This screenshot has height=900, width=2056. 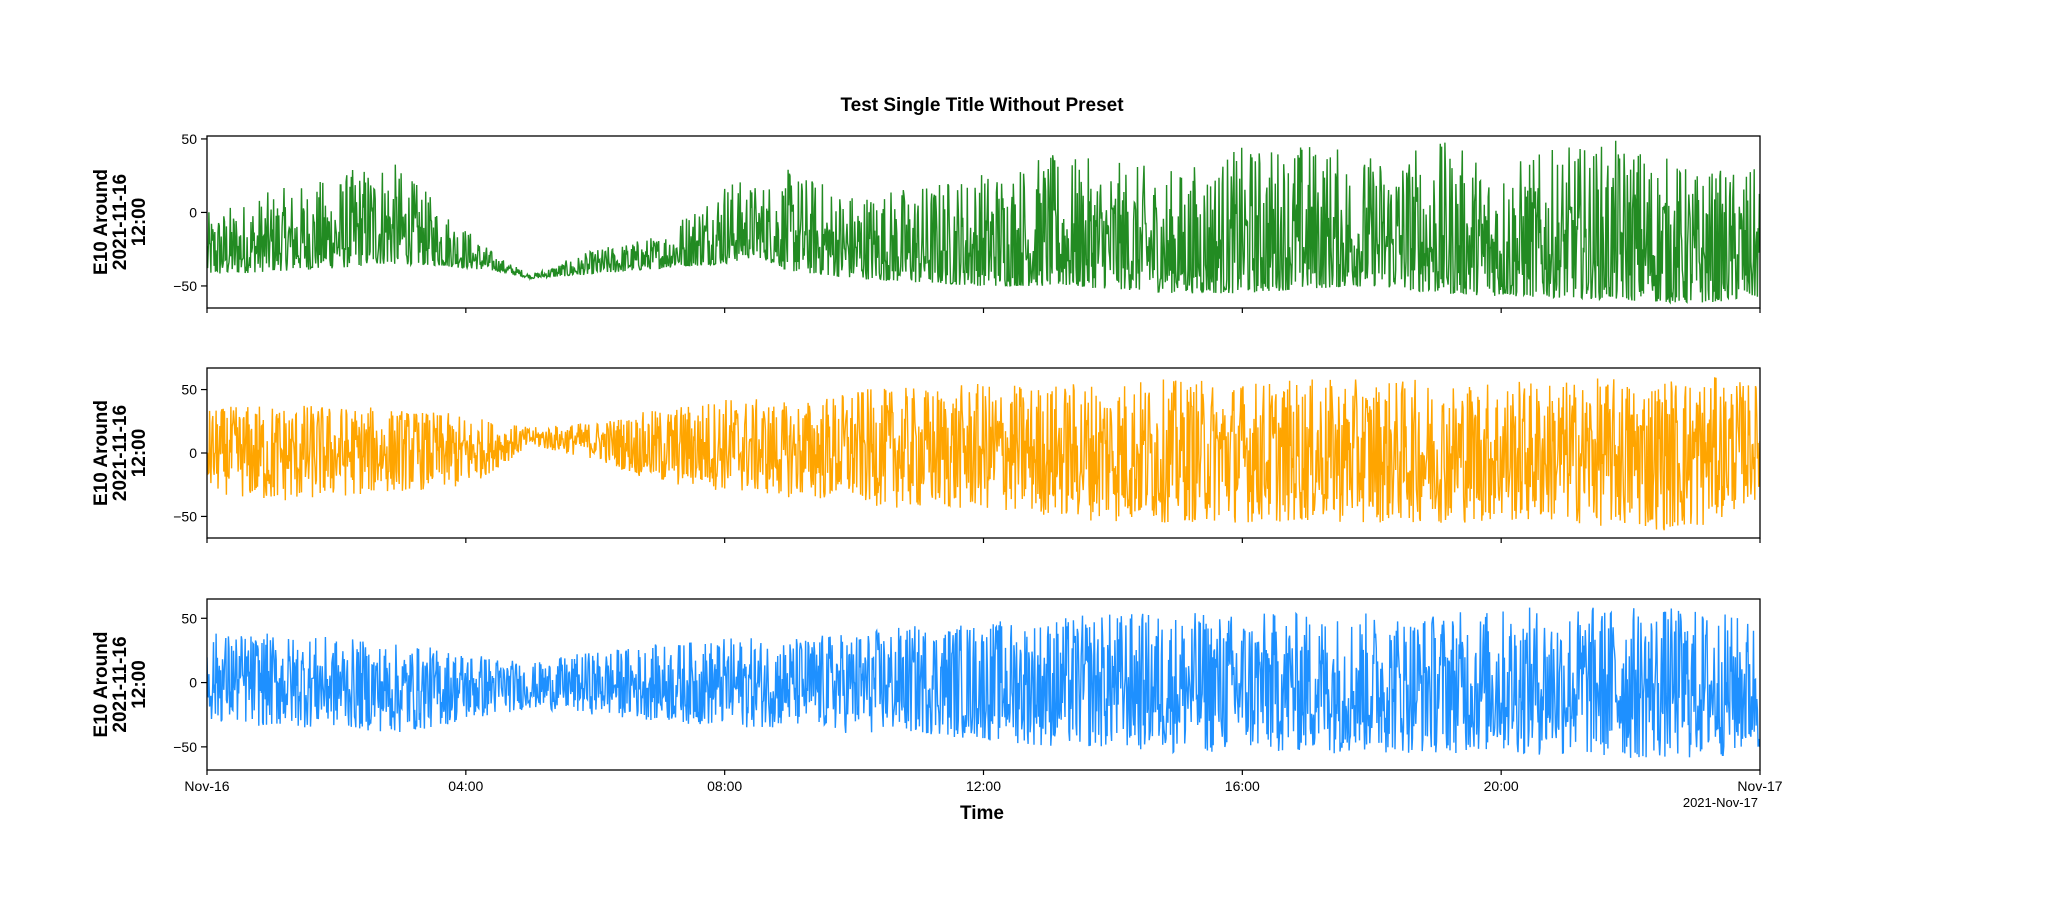 What do you see at coordinates (1501, 786) in the screenshot?
I see `x-tick-label: 20:00` at bounding box center [1501, 786].